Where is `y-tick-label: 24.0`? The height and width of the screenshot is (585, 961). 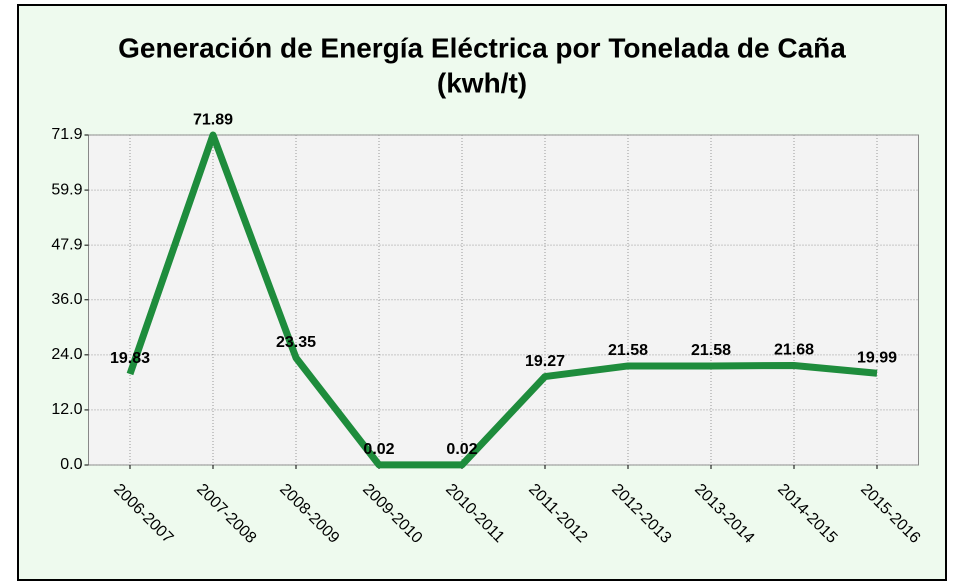
y-tick-label: 24.0 is located at coordinates (66, 354).